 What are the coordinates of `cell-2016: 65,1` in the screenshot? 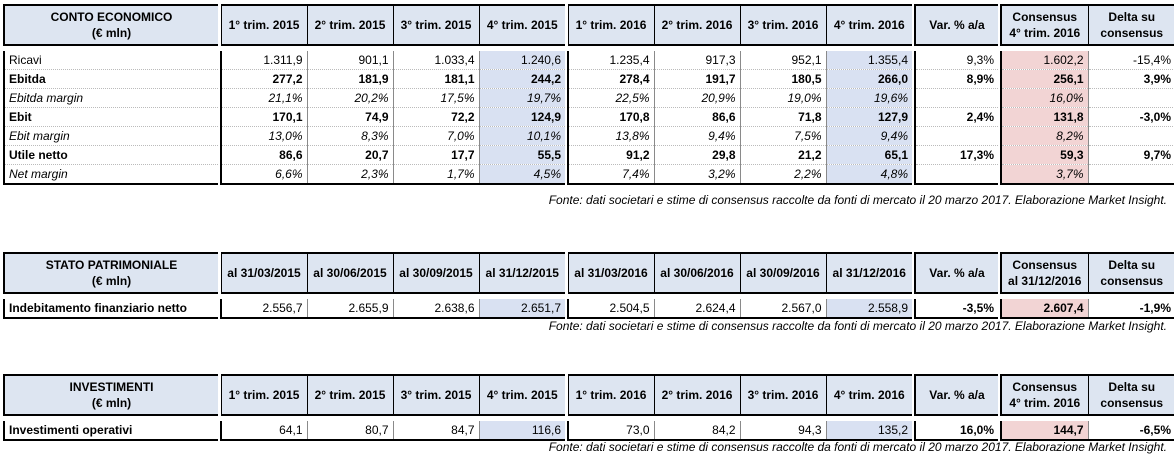 It's located at (868, 155).